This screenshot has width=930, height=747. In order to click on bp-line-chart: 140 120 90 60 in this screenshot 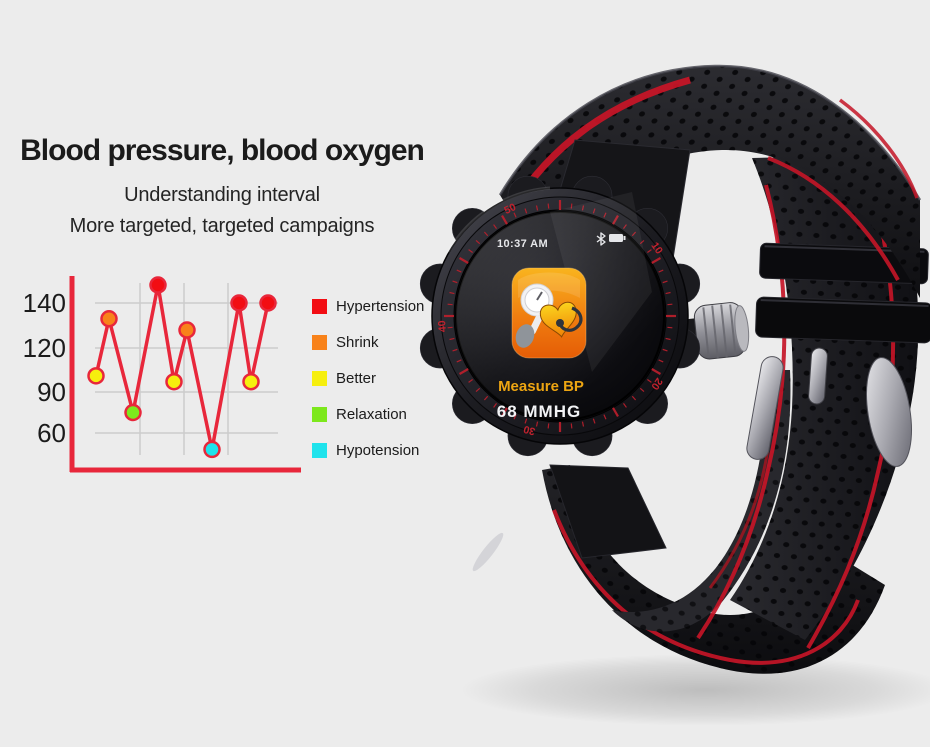, I will do `click(162, 374)`.